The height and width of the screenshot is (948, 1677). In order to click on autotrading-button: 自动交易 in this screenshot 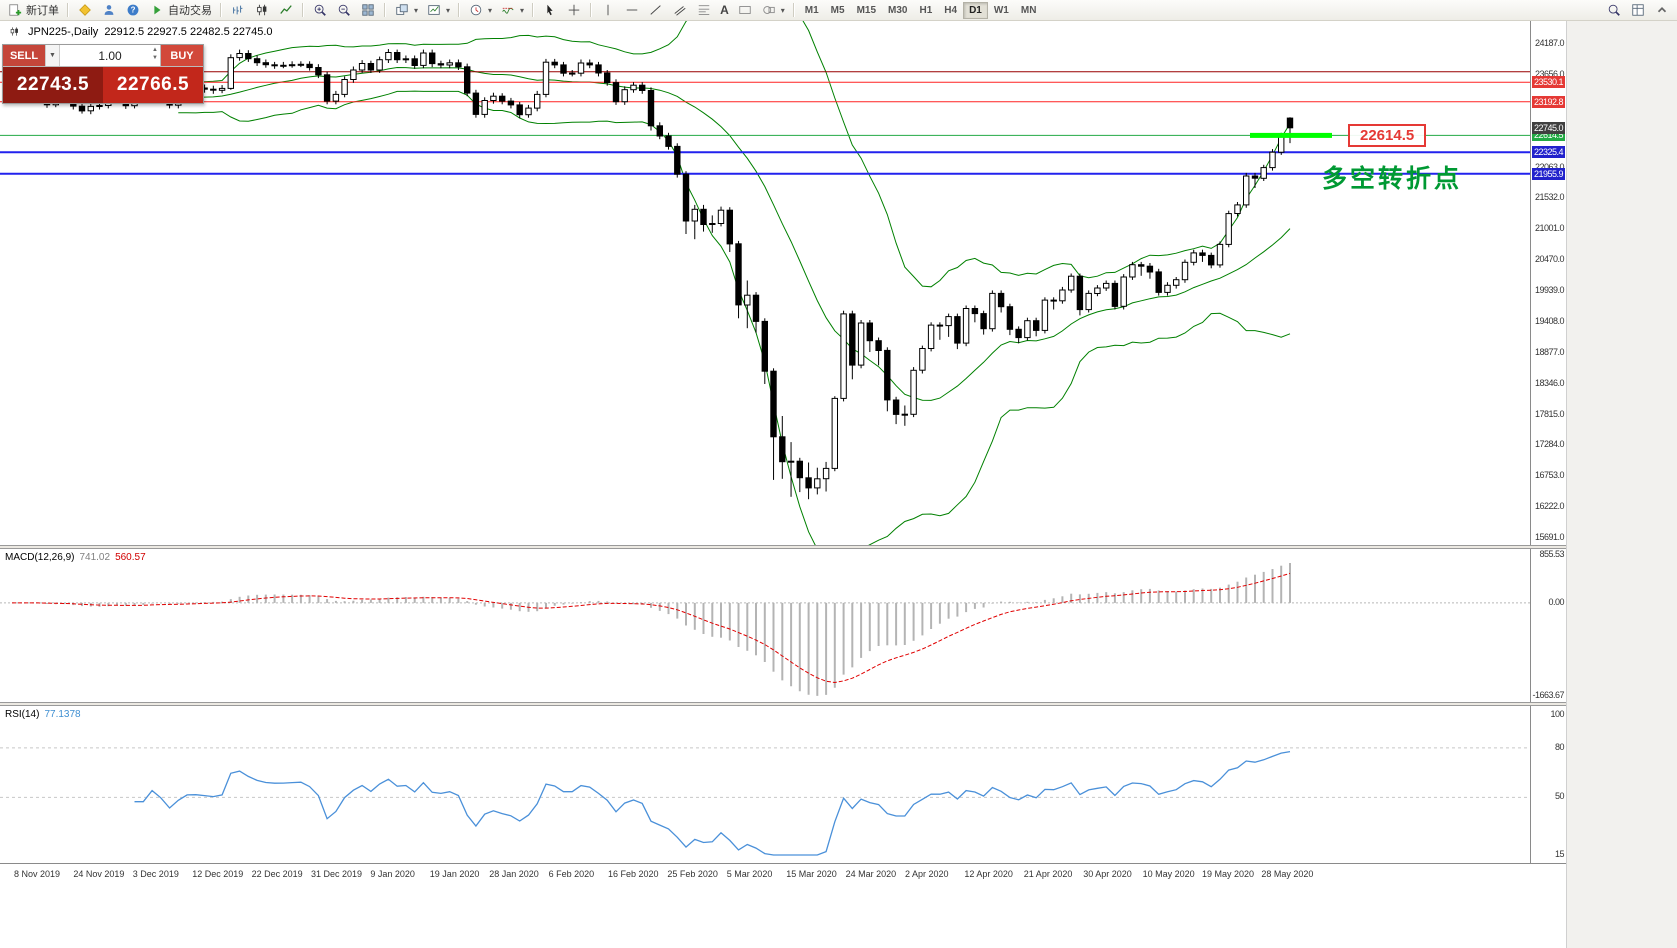, I will do `click(180, 10)`.